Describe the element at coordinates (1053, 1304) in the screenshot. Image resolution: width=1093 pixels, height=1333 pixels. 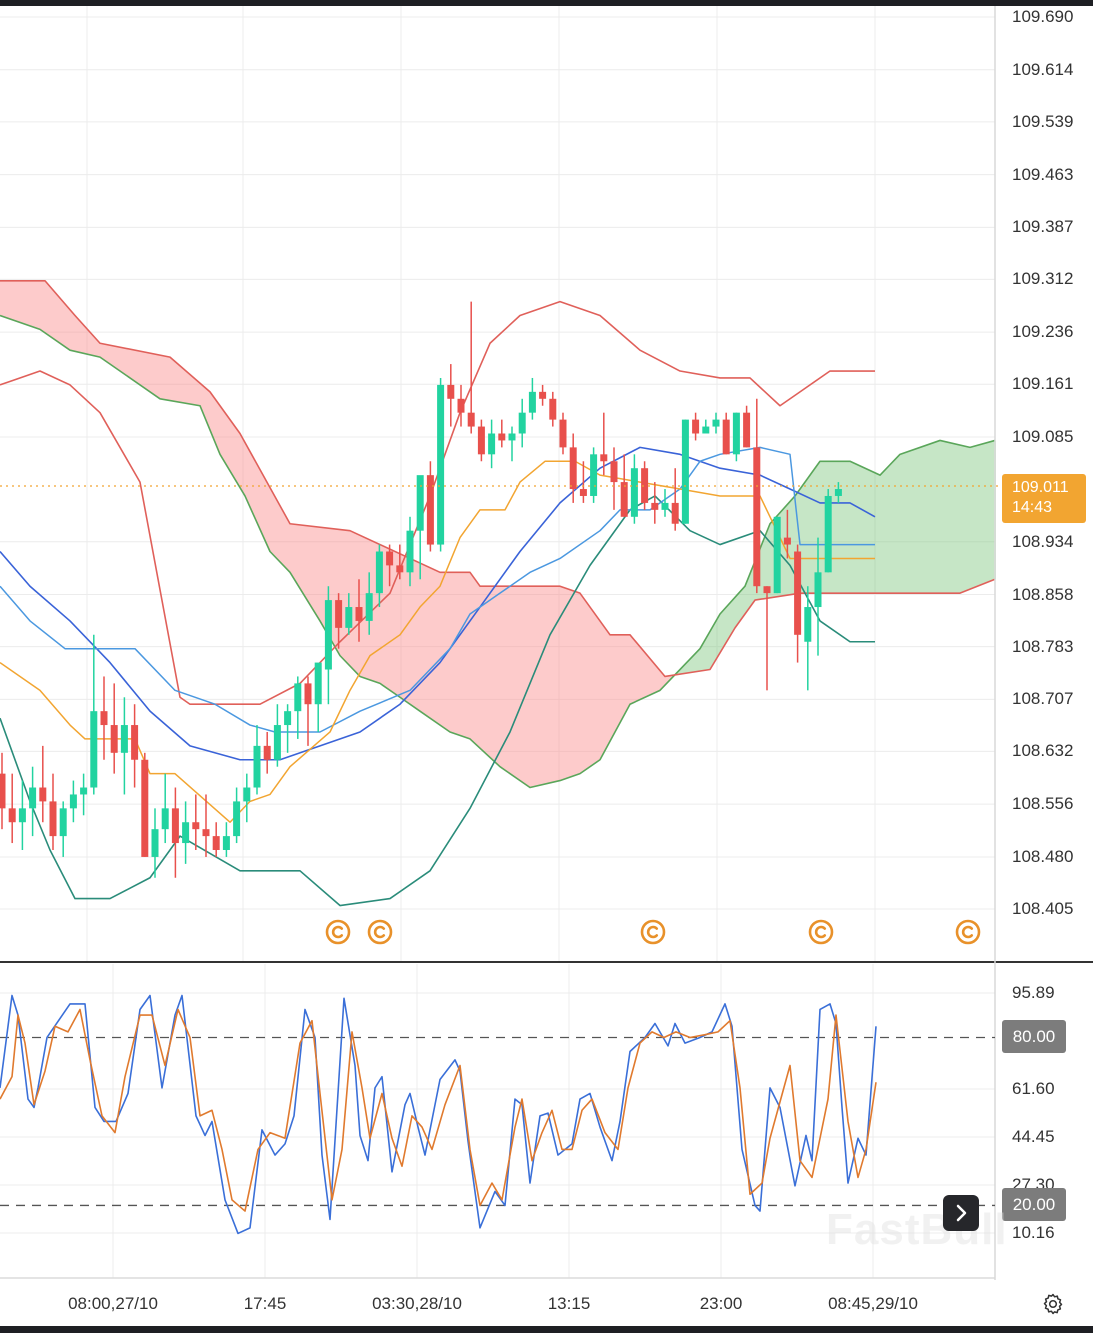
I see `gear-icon` at that location.